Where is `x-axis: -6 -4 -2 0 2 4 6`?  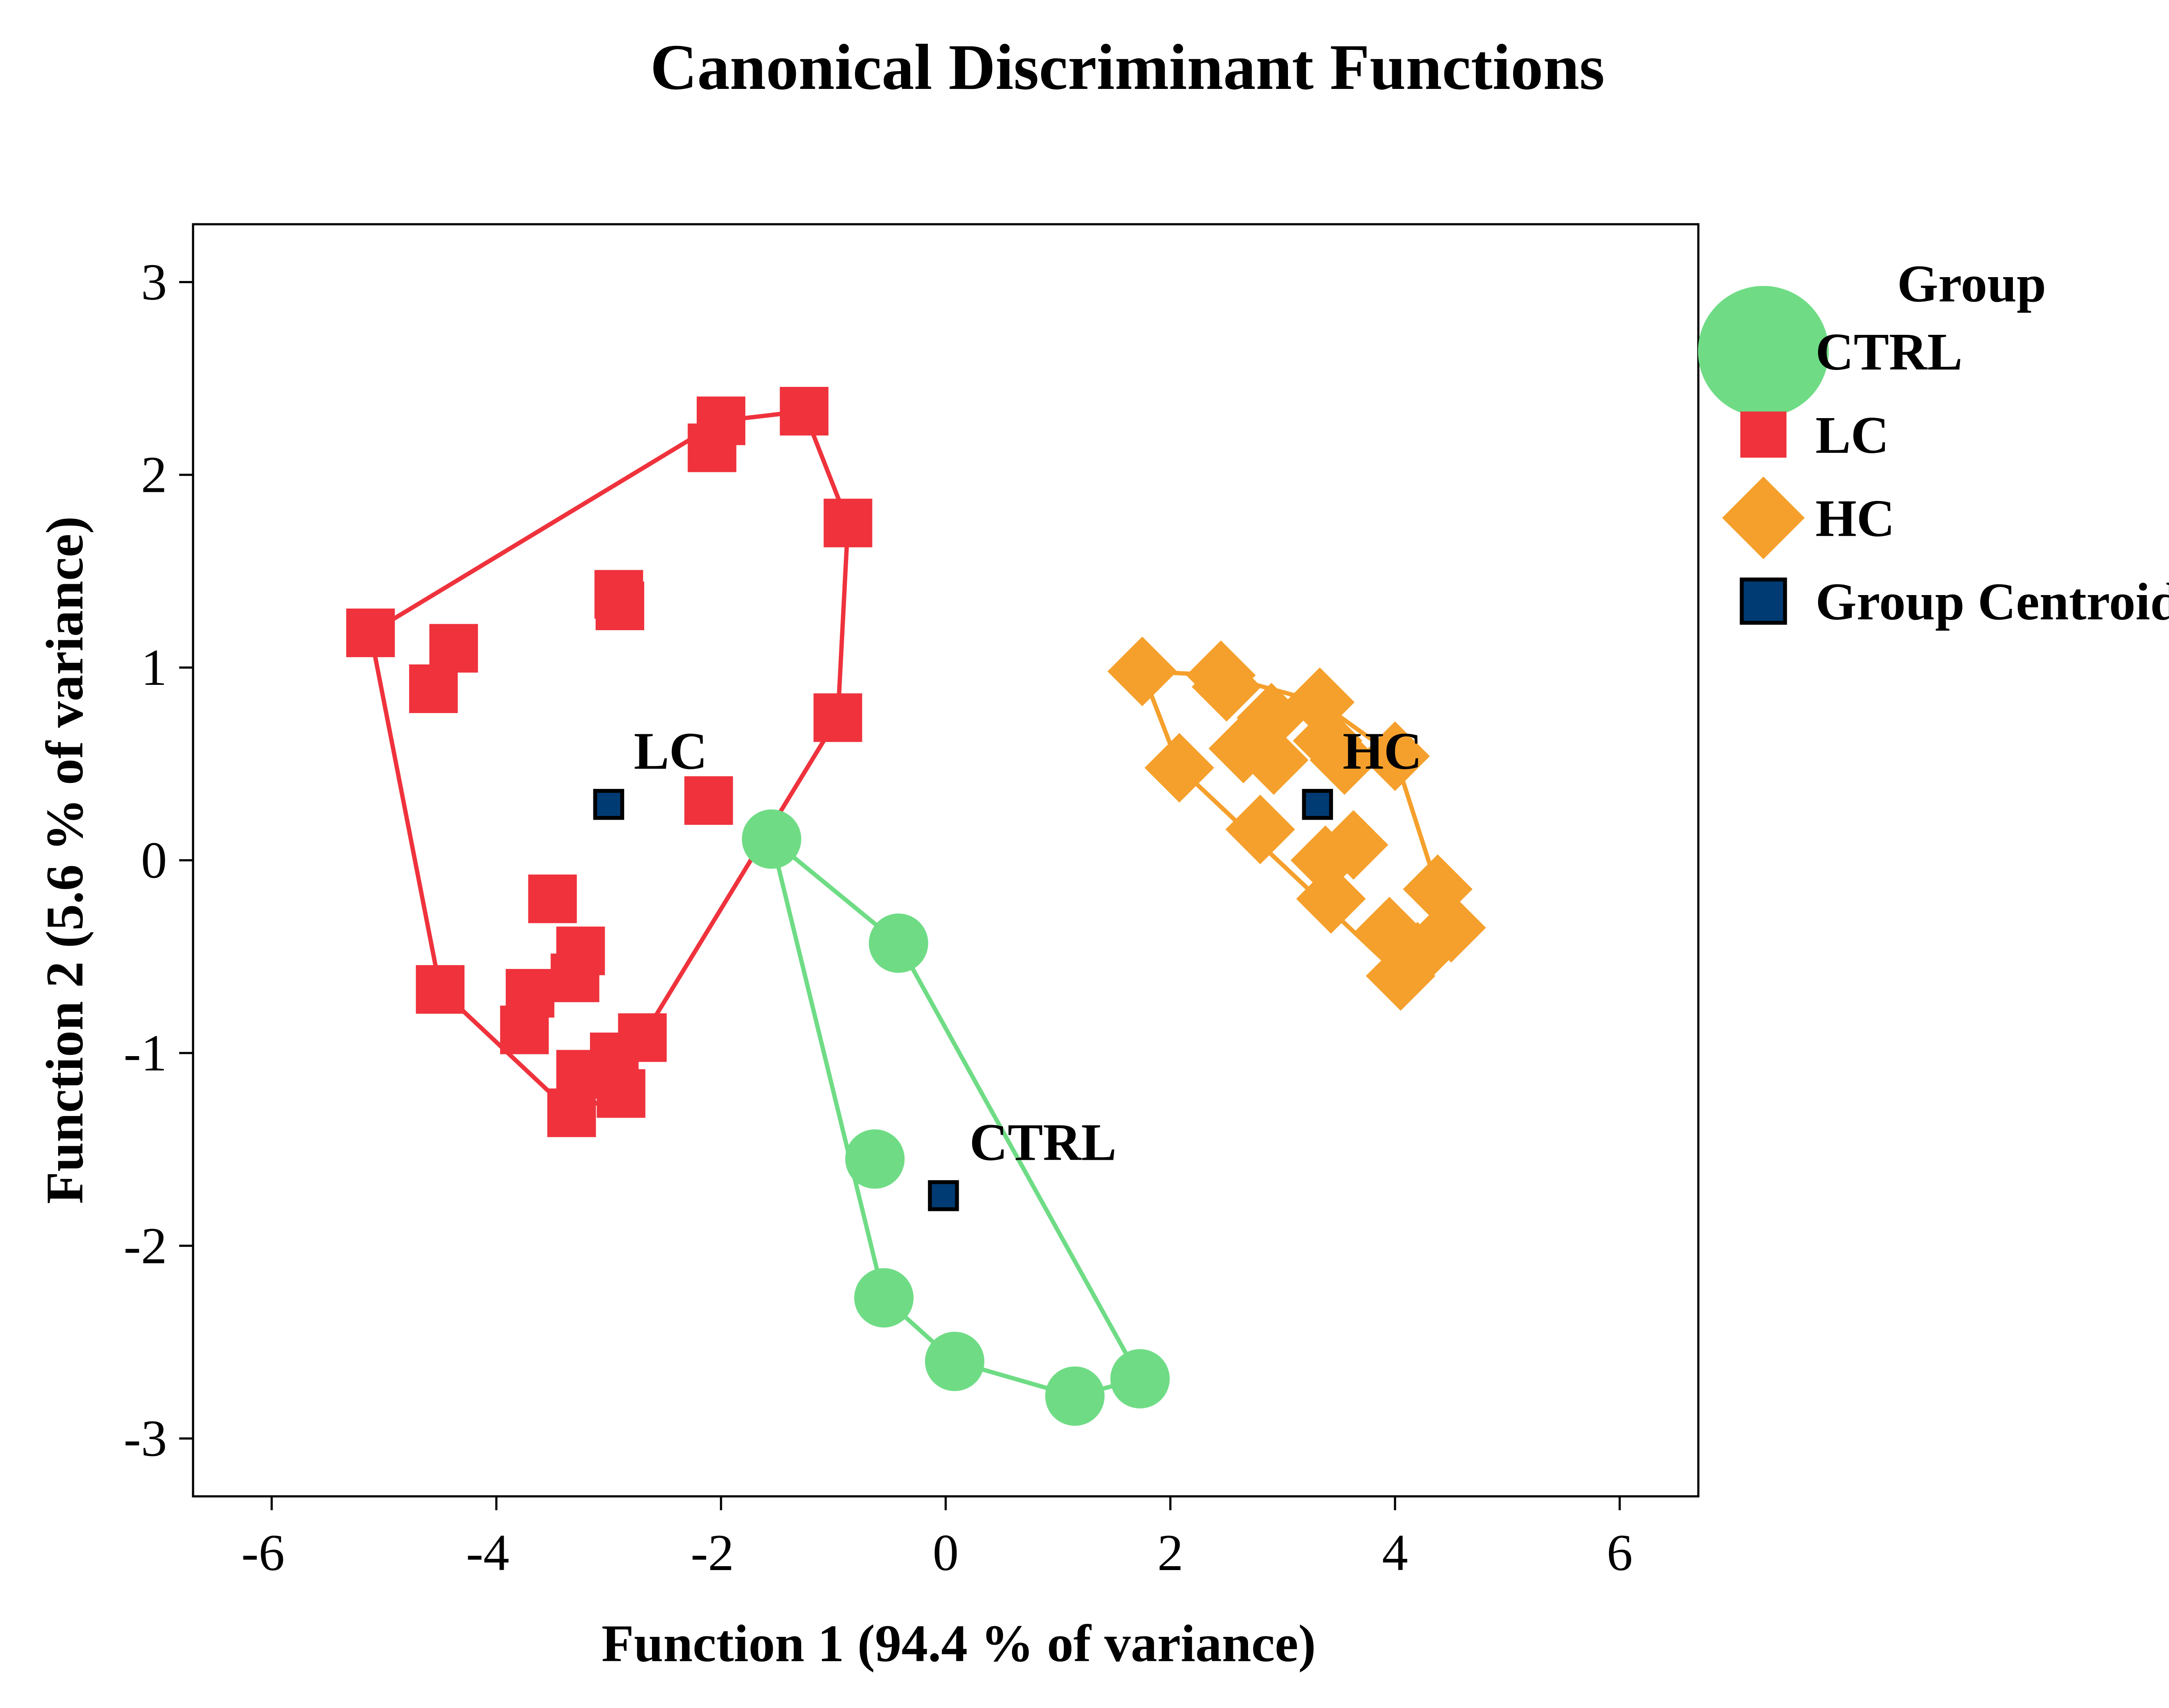 x-axis: -6 -4 -2 0 2 4 6 is located at coordinates (937, 1539).